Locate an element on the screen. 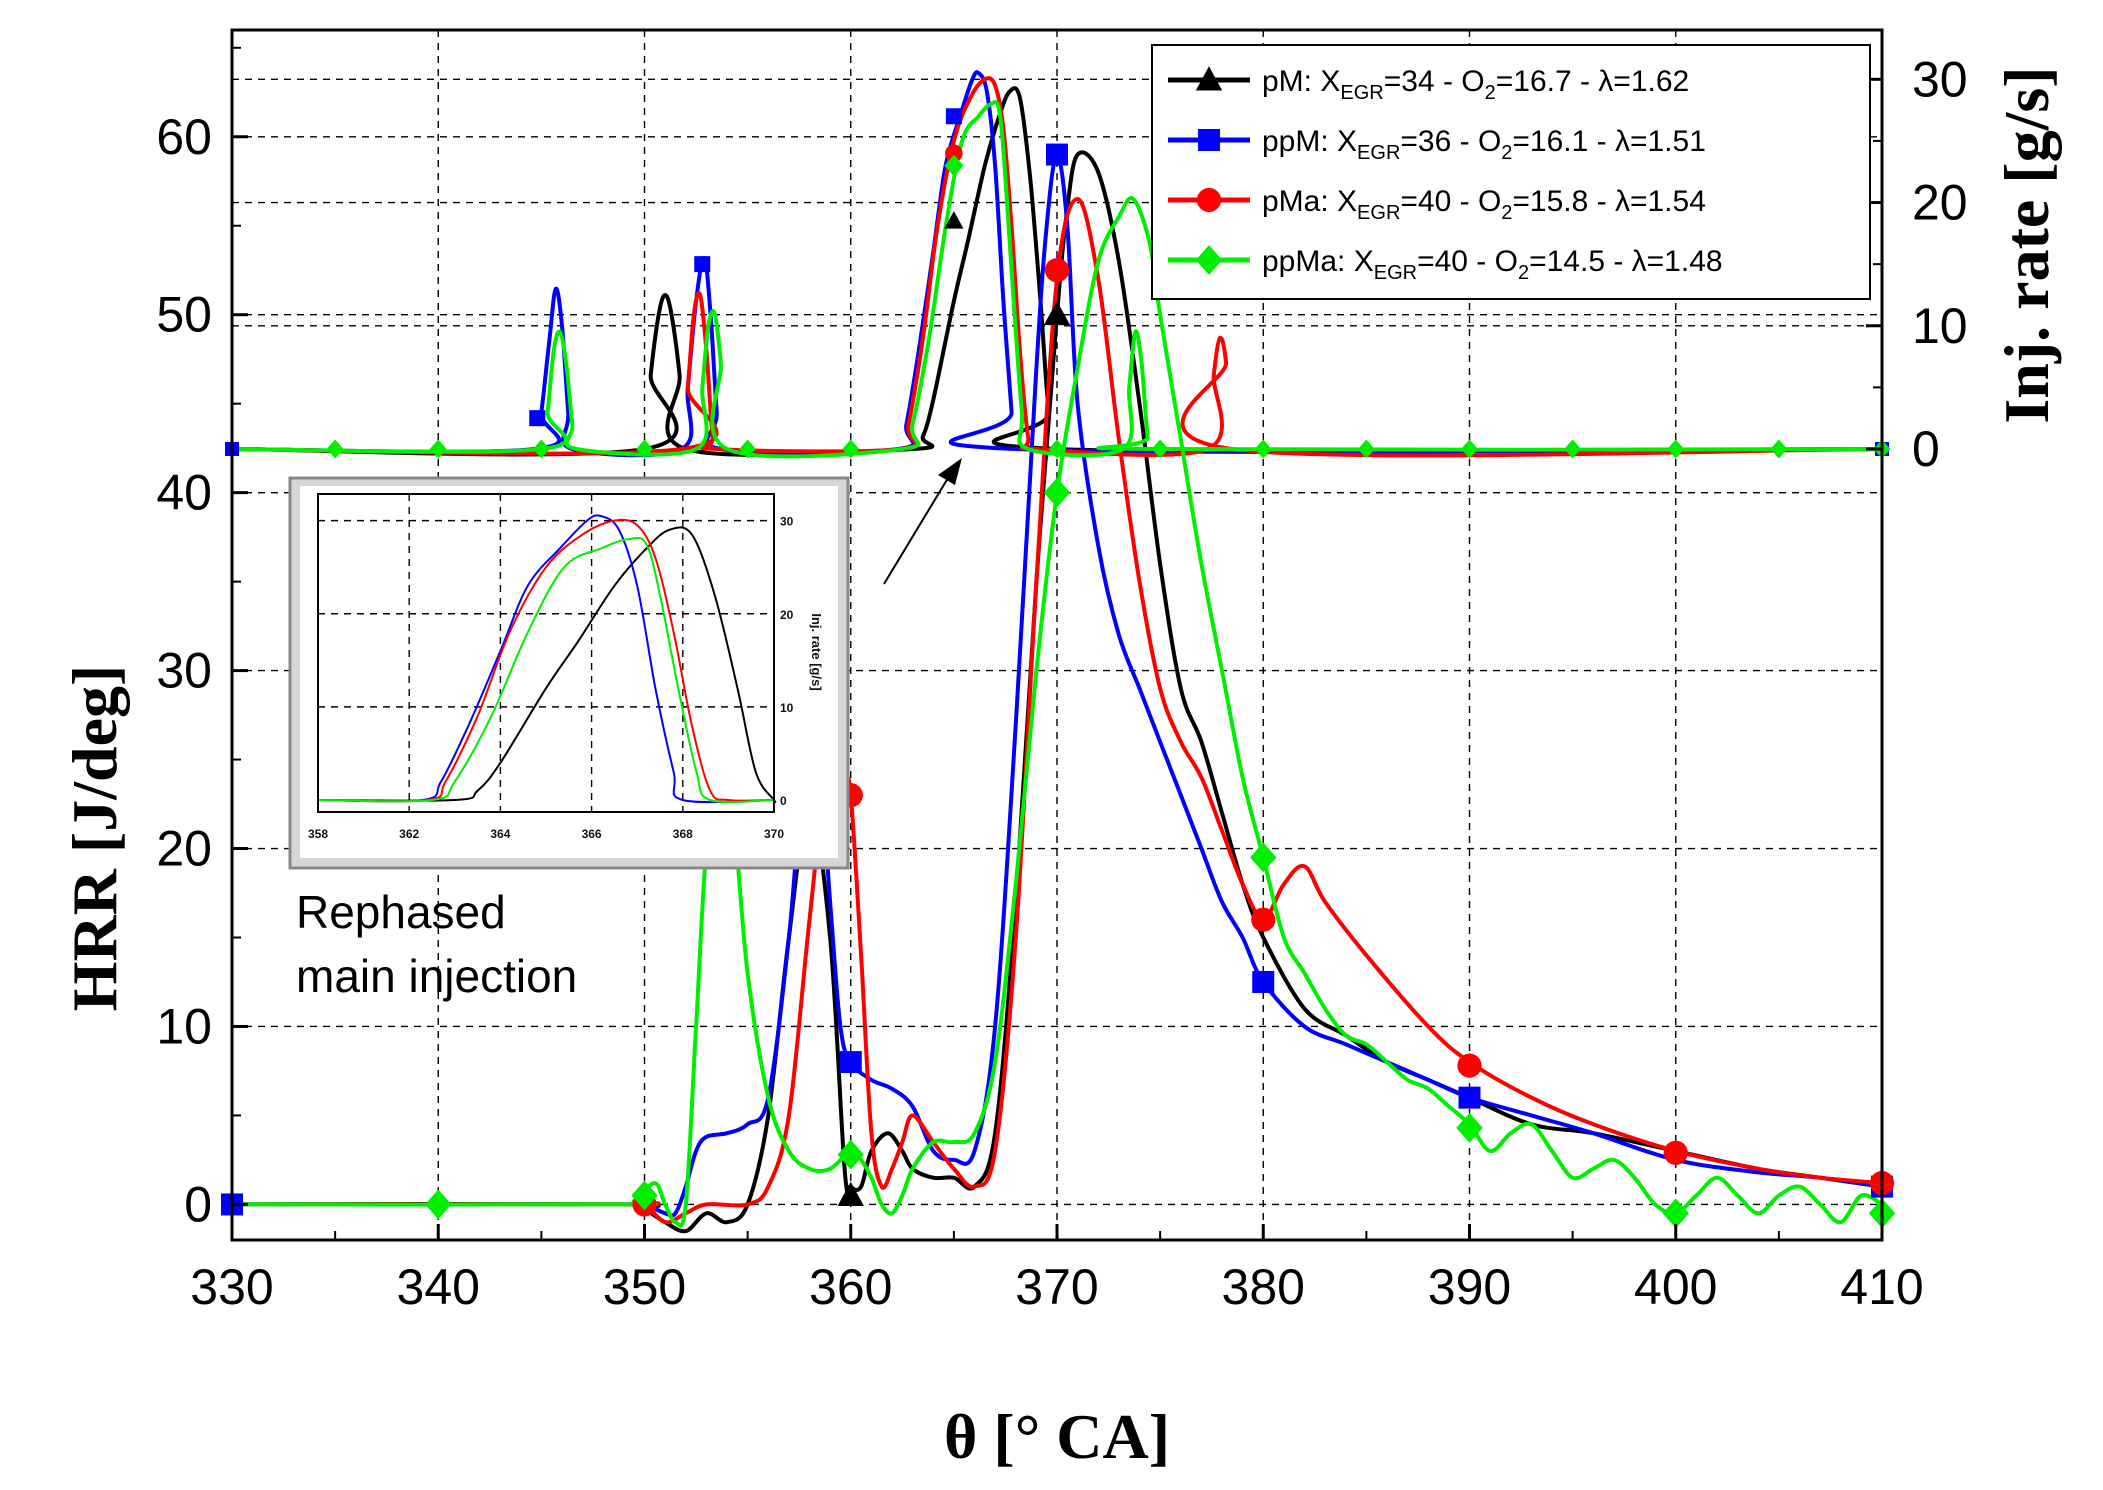 The image size is (2103, 1490). inset-frame is located at coordinates (546, 653).